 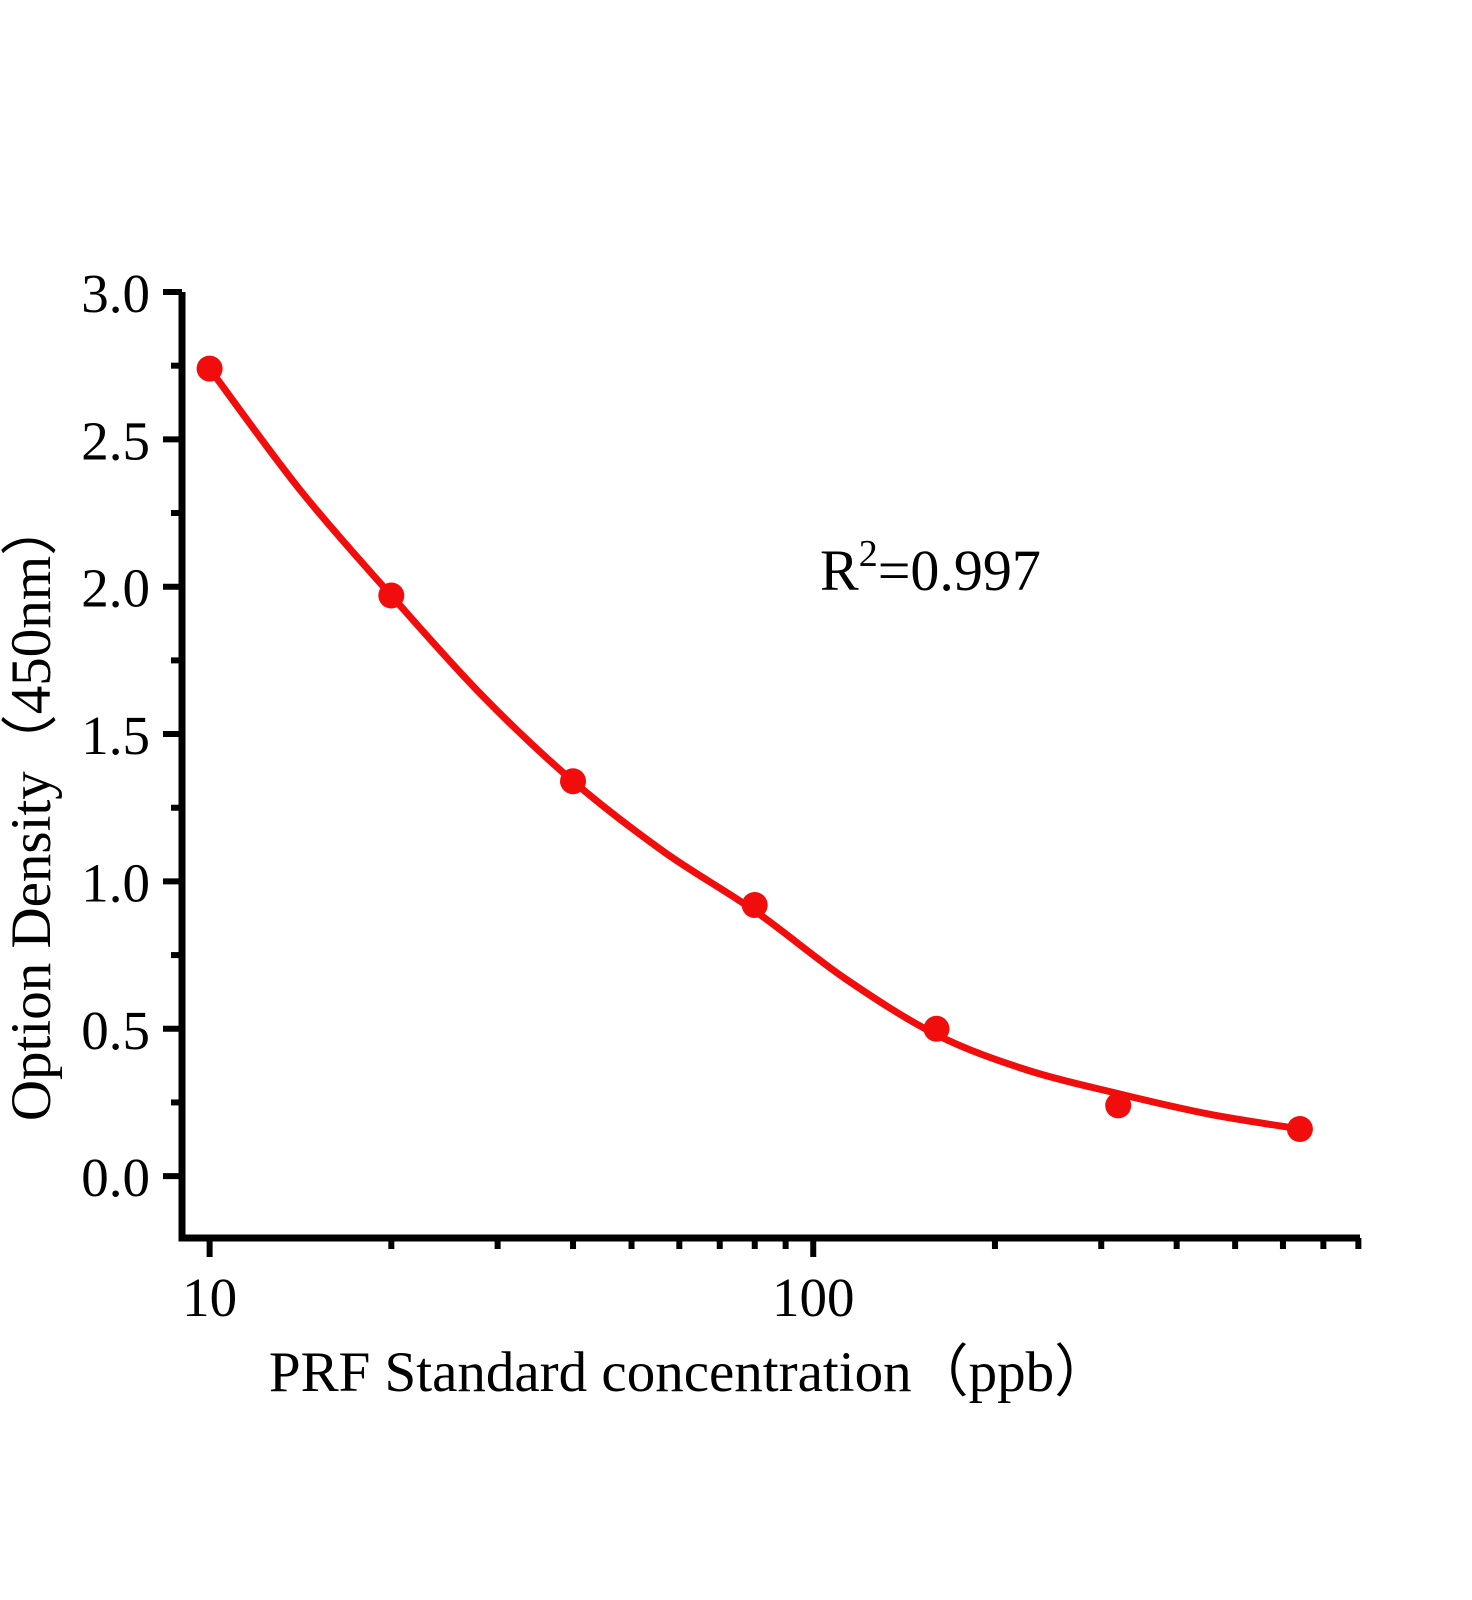 What do you see at coordinates (784, 1247) in the screenshot?
I see `x-axis-ticks` at bounding box center [784, 1247].